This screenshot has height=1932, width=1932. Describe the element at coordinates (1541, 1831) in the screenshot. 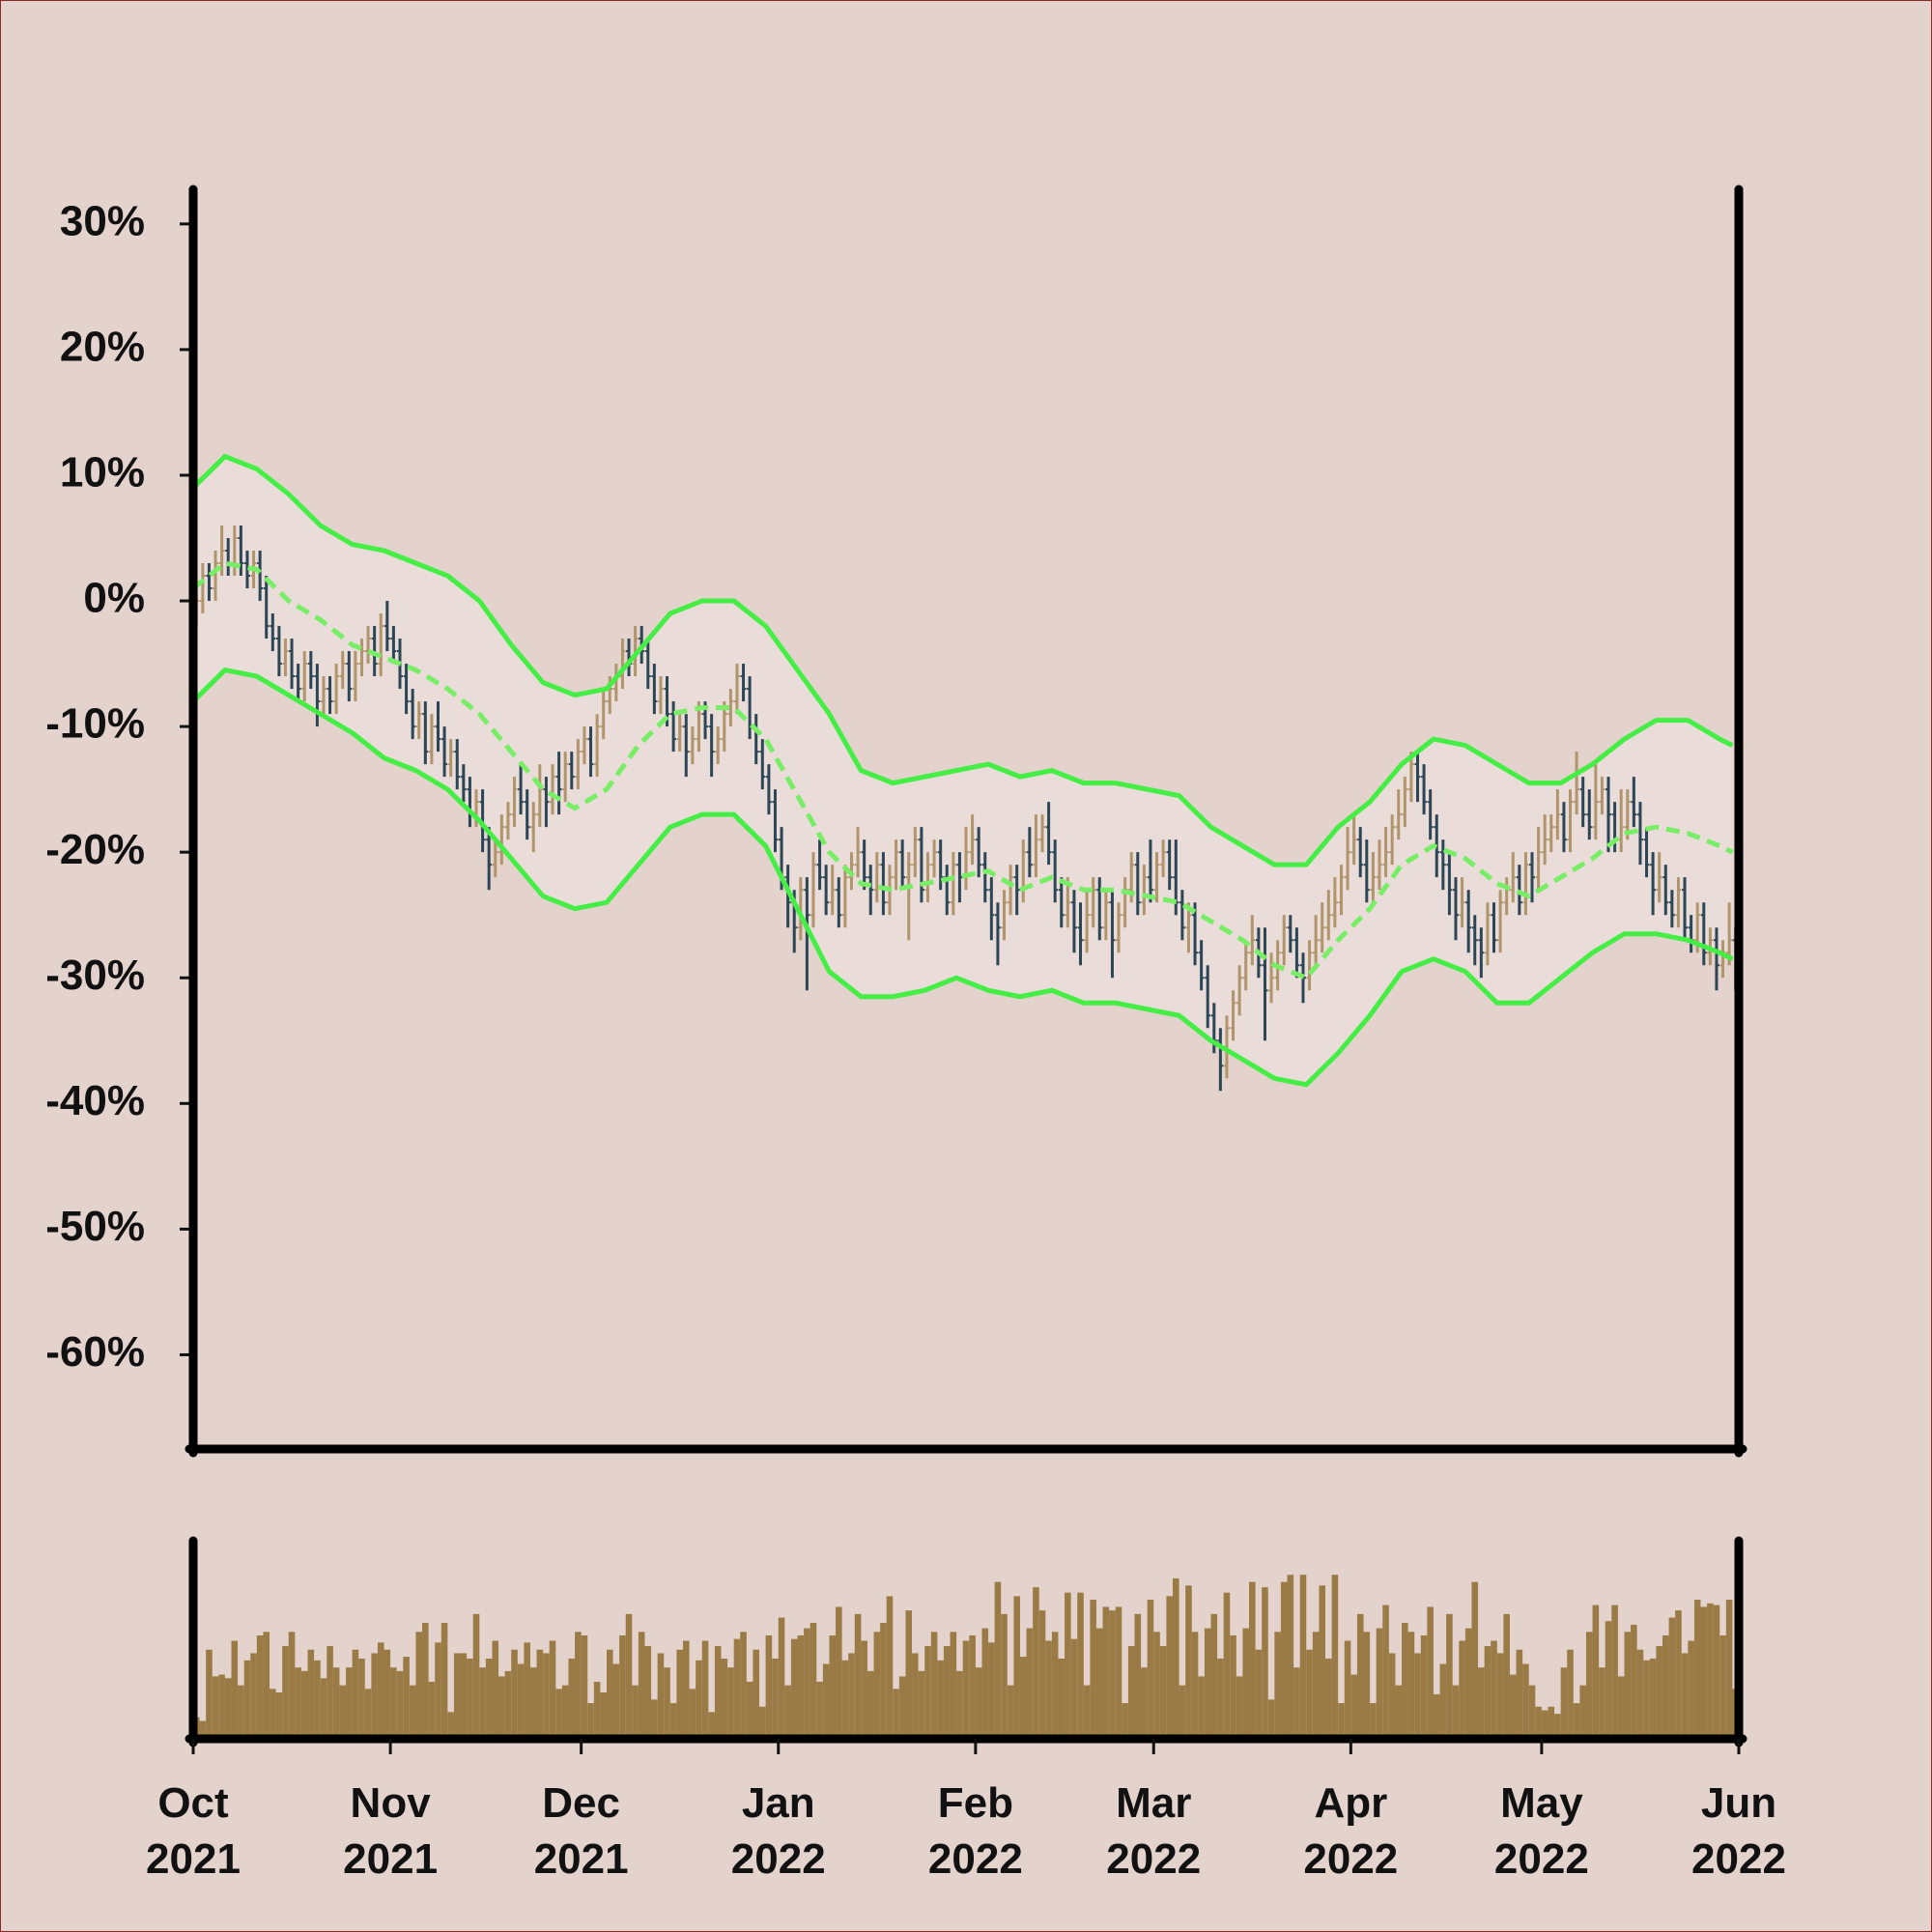

I see `x-tick-label: May 2022` at that location.